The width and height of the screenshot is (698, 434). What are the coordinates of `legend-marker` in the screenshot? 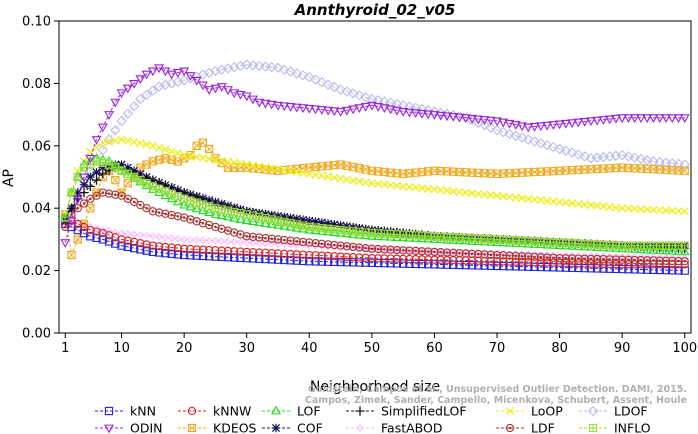 It's located at (192, 428).